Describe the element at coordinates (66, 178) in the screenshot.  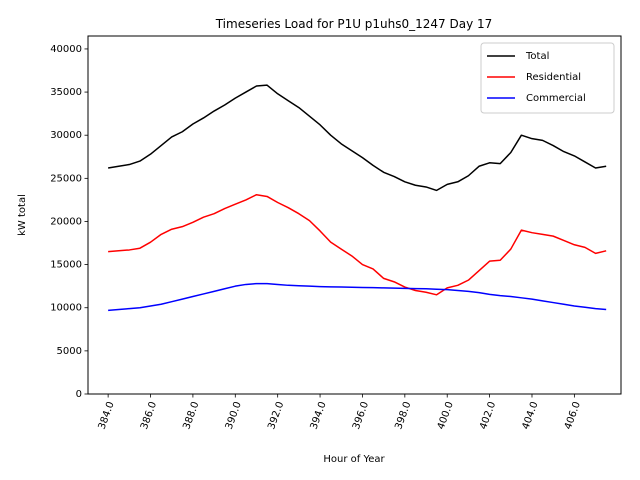
I see `y-tick-label: 25000` at that location.